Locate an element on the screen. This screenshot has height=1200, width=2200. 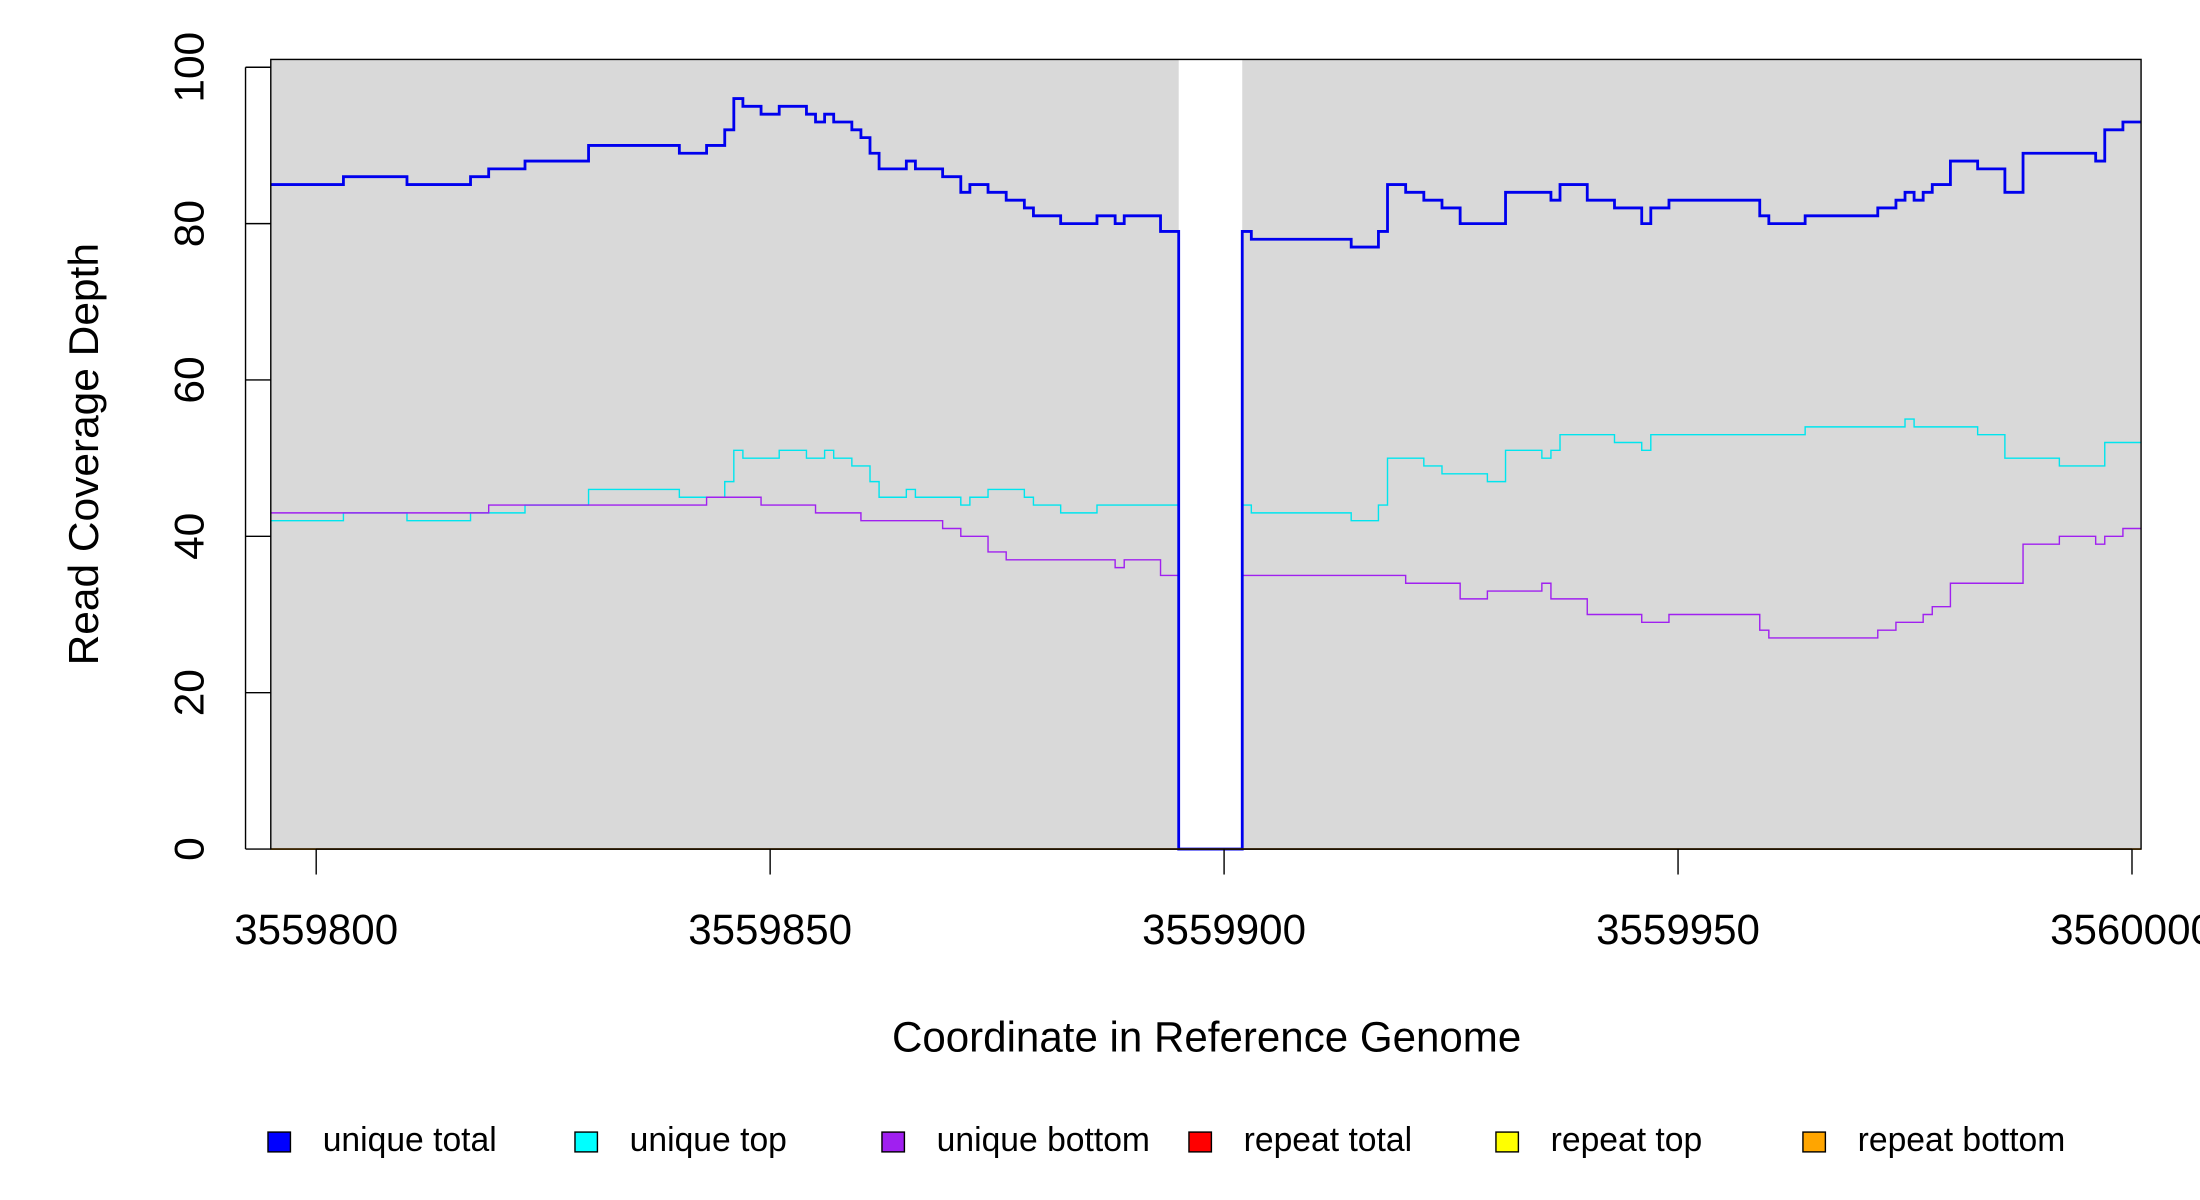
x-axis-label: Coordinate in Reference Genome is located at coordinates (1206, 1036).